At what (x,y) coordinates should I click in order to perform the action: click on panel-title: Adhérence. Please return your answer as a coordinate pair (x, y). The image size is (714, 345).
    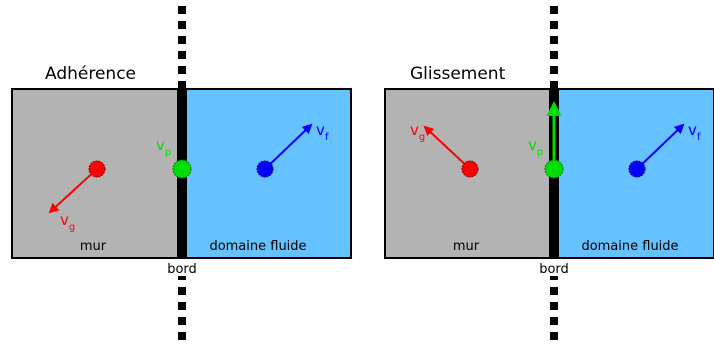
    Looking at the image, I should click on (90, 74).